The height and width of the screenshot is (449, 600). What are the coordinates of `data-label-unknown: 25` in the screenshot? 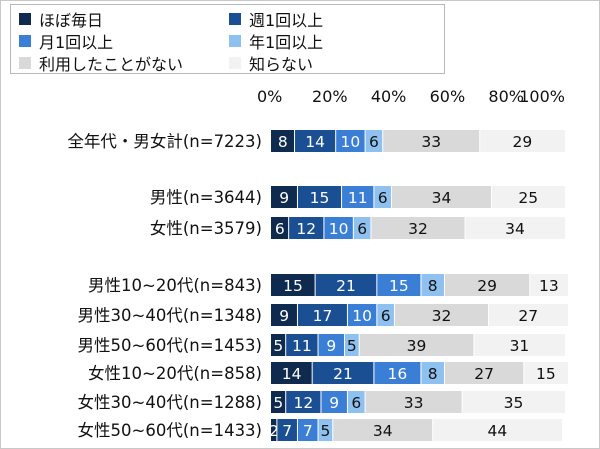 It's located at (528, 198).